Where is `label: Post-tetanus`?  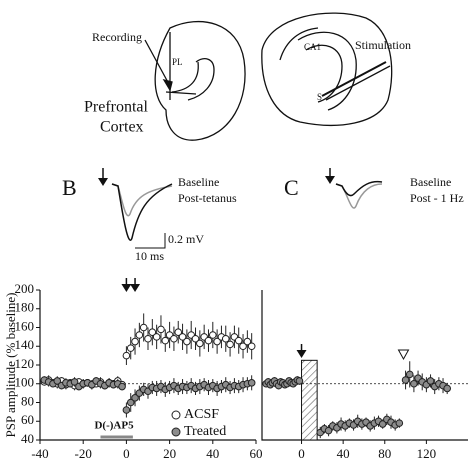 label: Post-tetanus is located at coordinates (207, 198).